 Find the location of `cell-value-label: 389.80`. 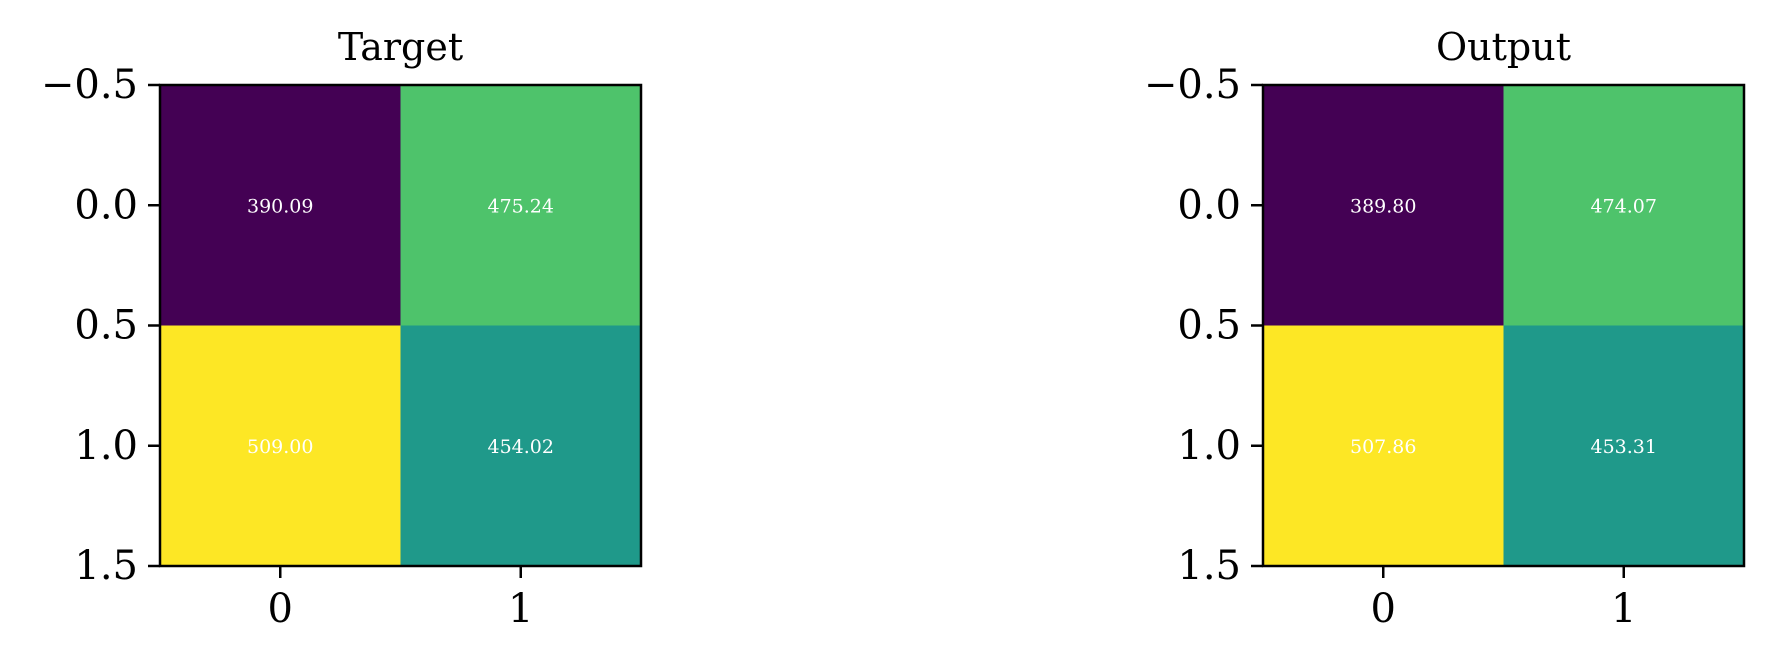

cell-value-label: 389.80 is located at coordinates (1383, 206).